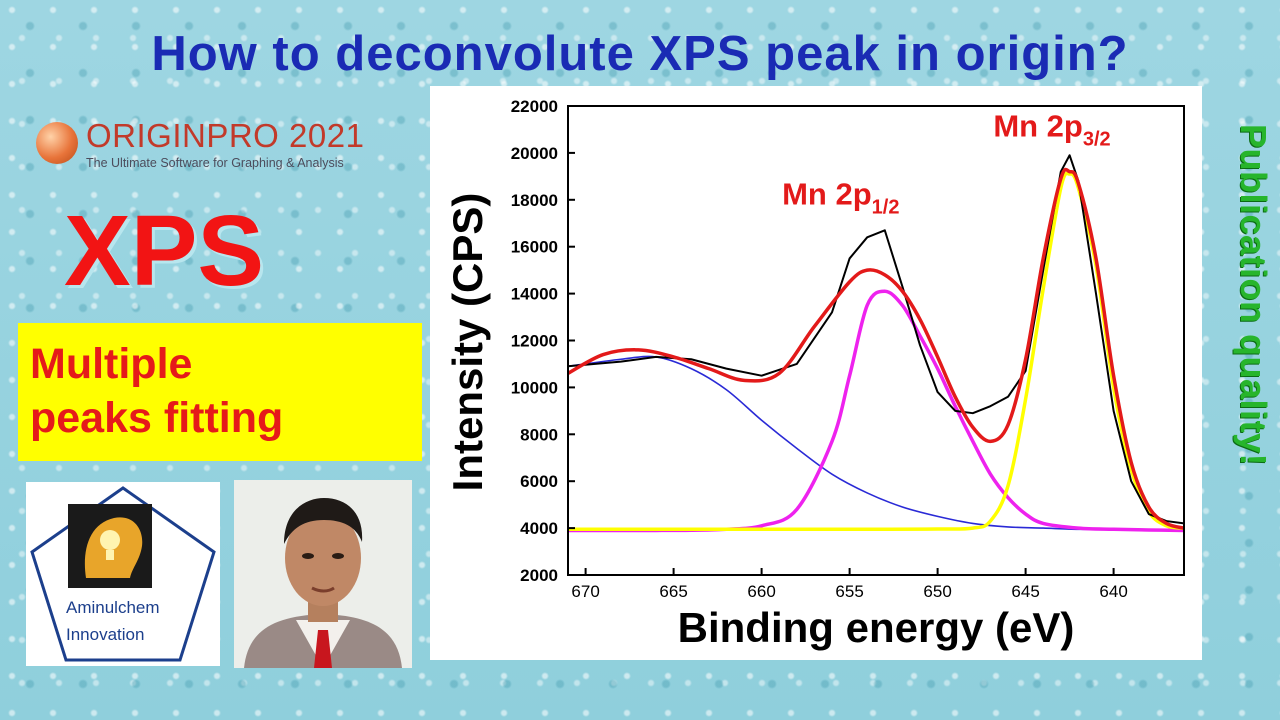 The width and height of the screenshot is (1280, 720). Describe the element at coordinates (534, 153) in the screenshot. I see `y-tick-label: 20000` at that location.